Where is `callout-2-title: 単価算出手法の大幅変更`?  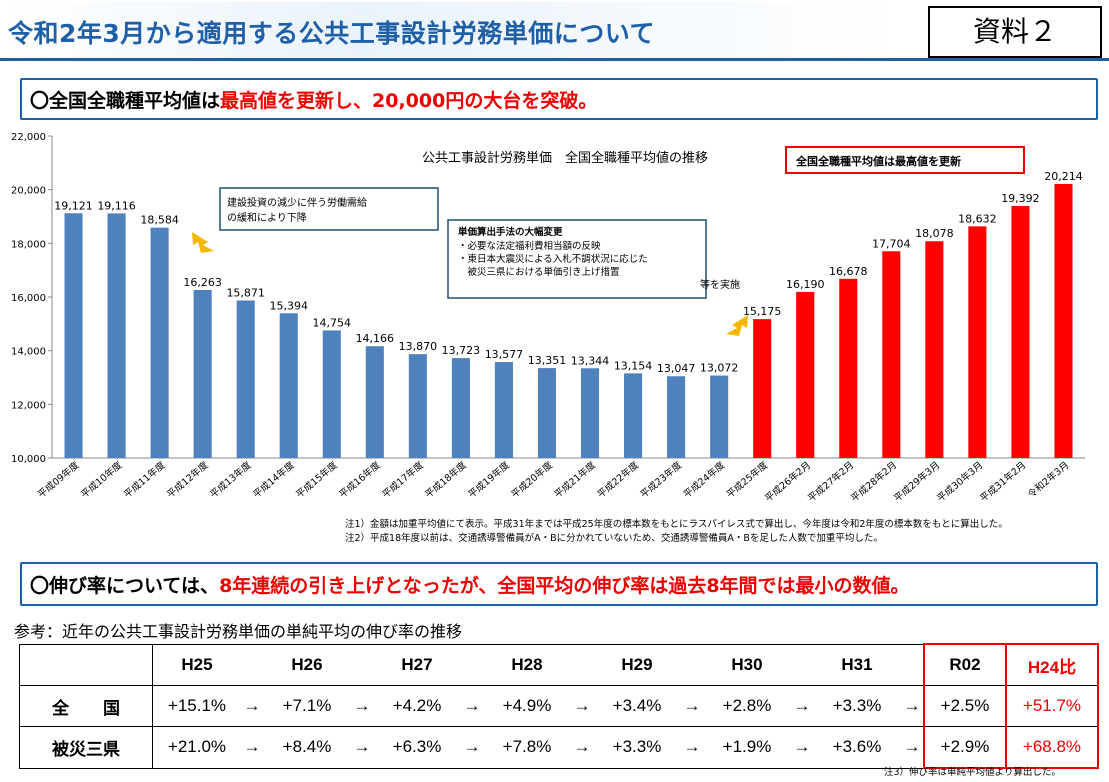 callout-2-title: 単価算出手法の大幅変更 is located at coordinates (510, 232).